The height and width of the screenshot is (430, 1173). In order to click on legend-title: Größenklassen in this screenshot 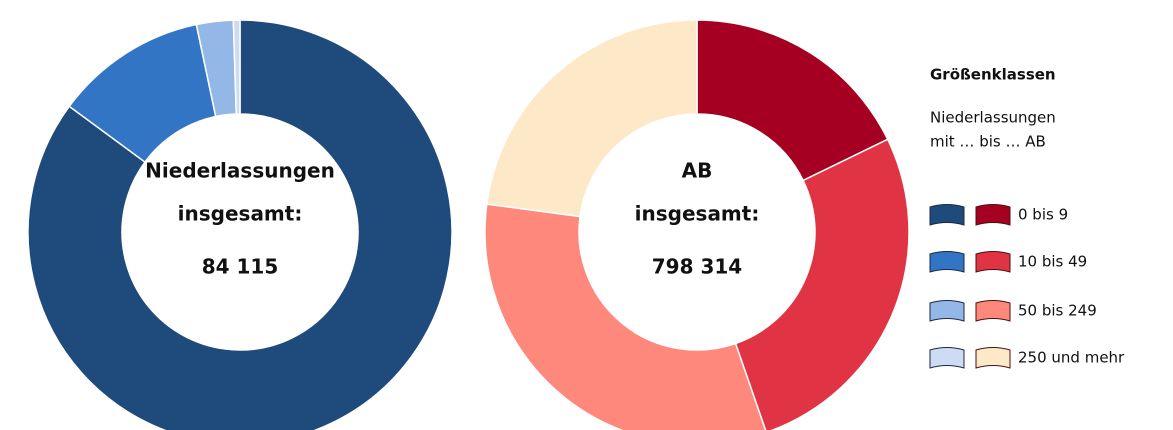, I will do `click(993, 75)`.